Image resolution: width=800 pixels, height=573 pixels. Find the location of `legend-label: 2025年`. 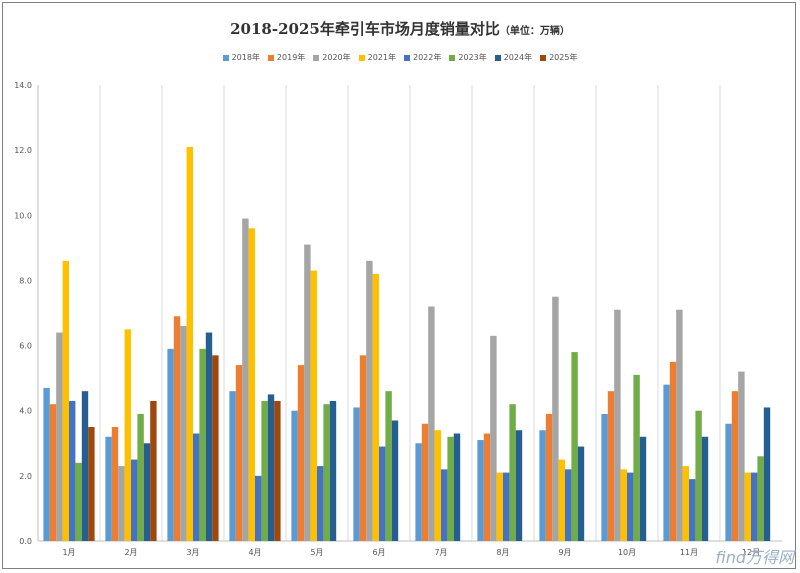

legend-label: 2025年 is located at coordinates (563, 57).